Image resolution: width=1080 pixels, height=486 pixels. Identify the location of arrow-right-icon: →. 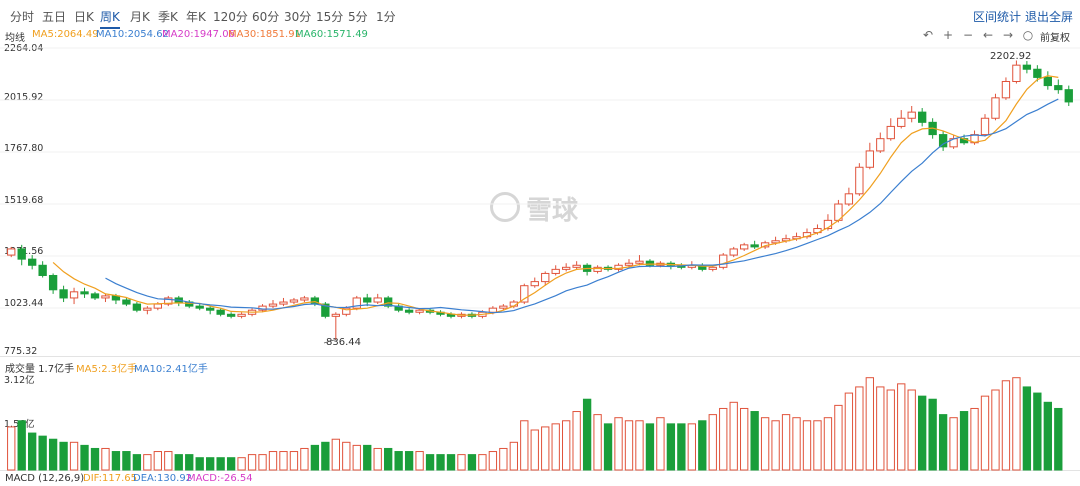
(1008, 35).